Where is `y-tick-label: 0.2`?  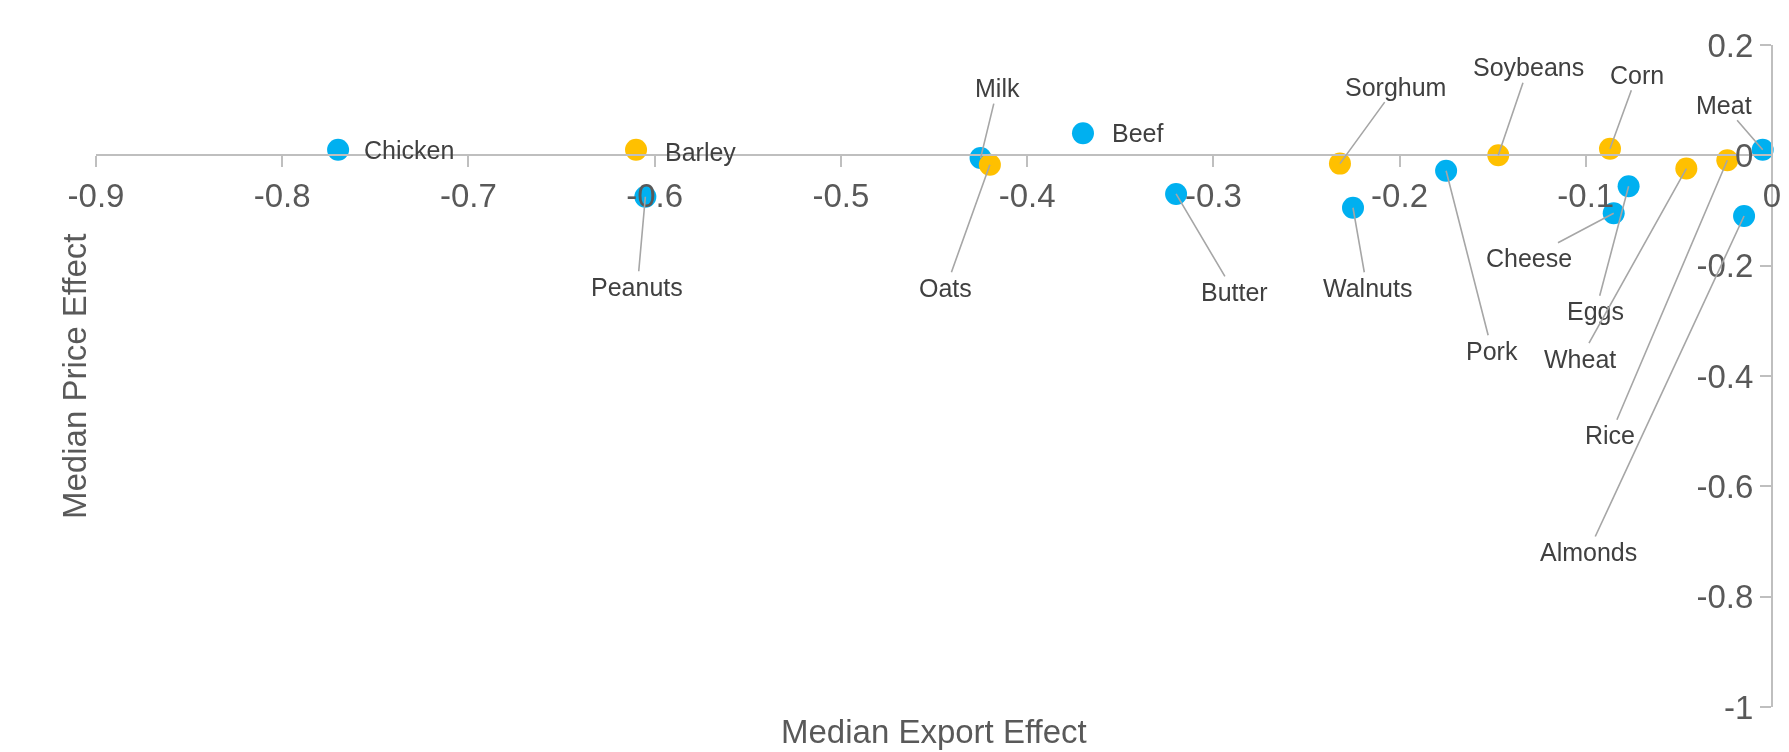
y-tick-label: 0.2 is located at coordinates (1730, 45).